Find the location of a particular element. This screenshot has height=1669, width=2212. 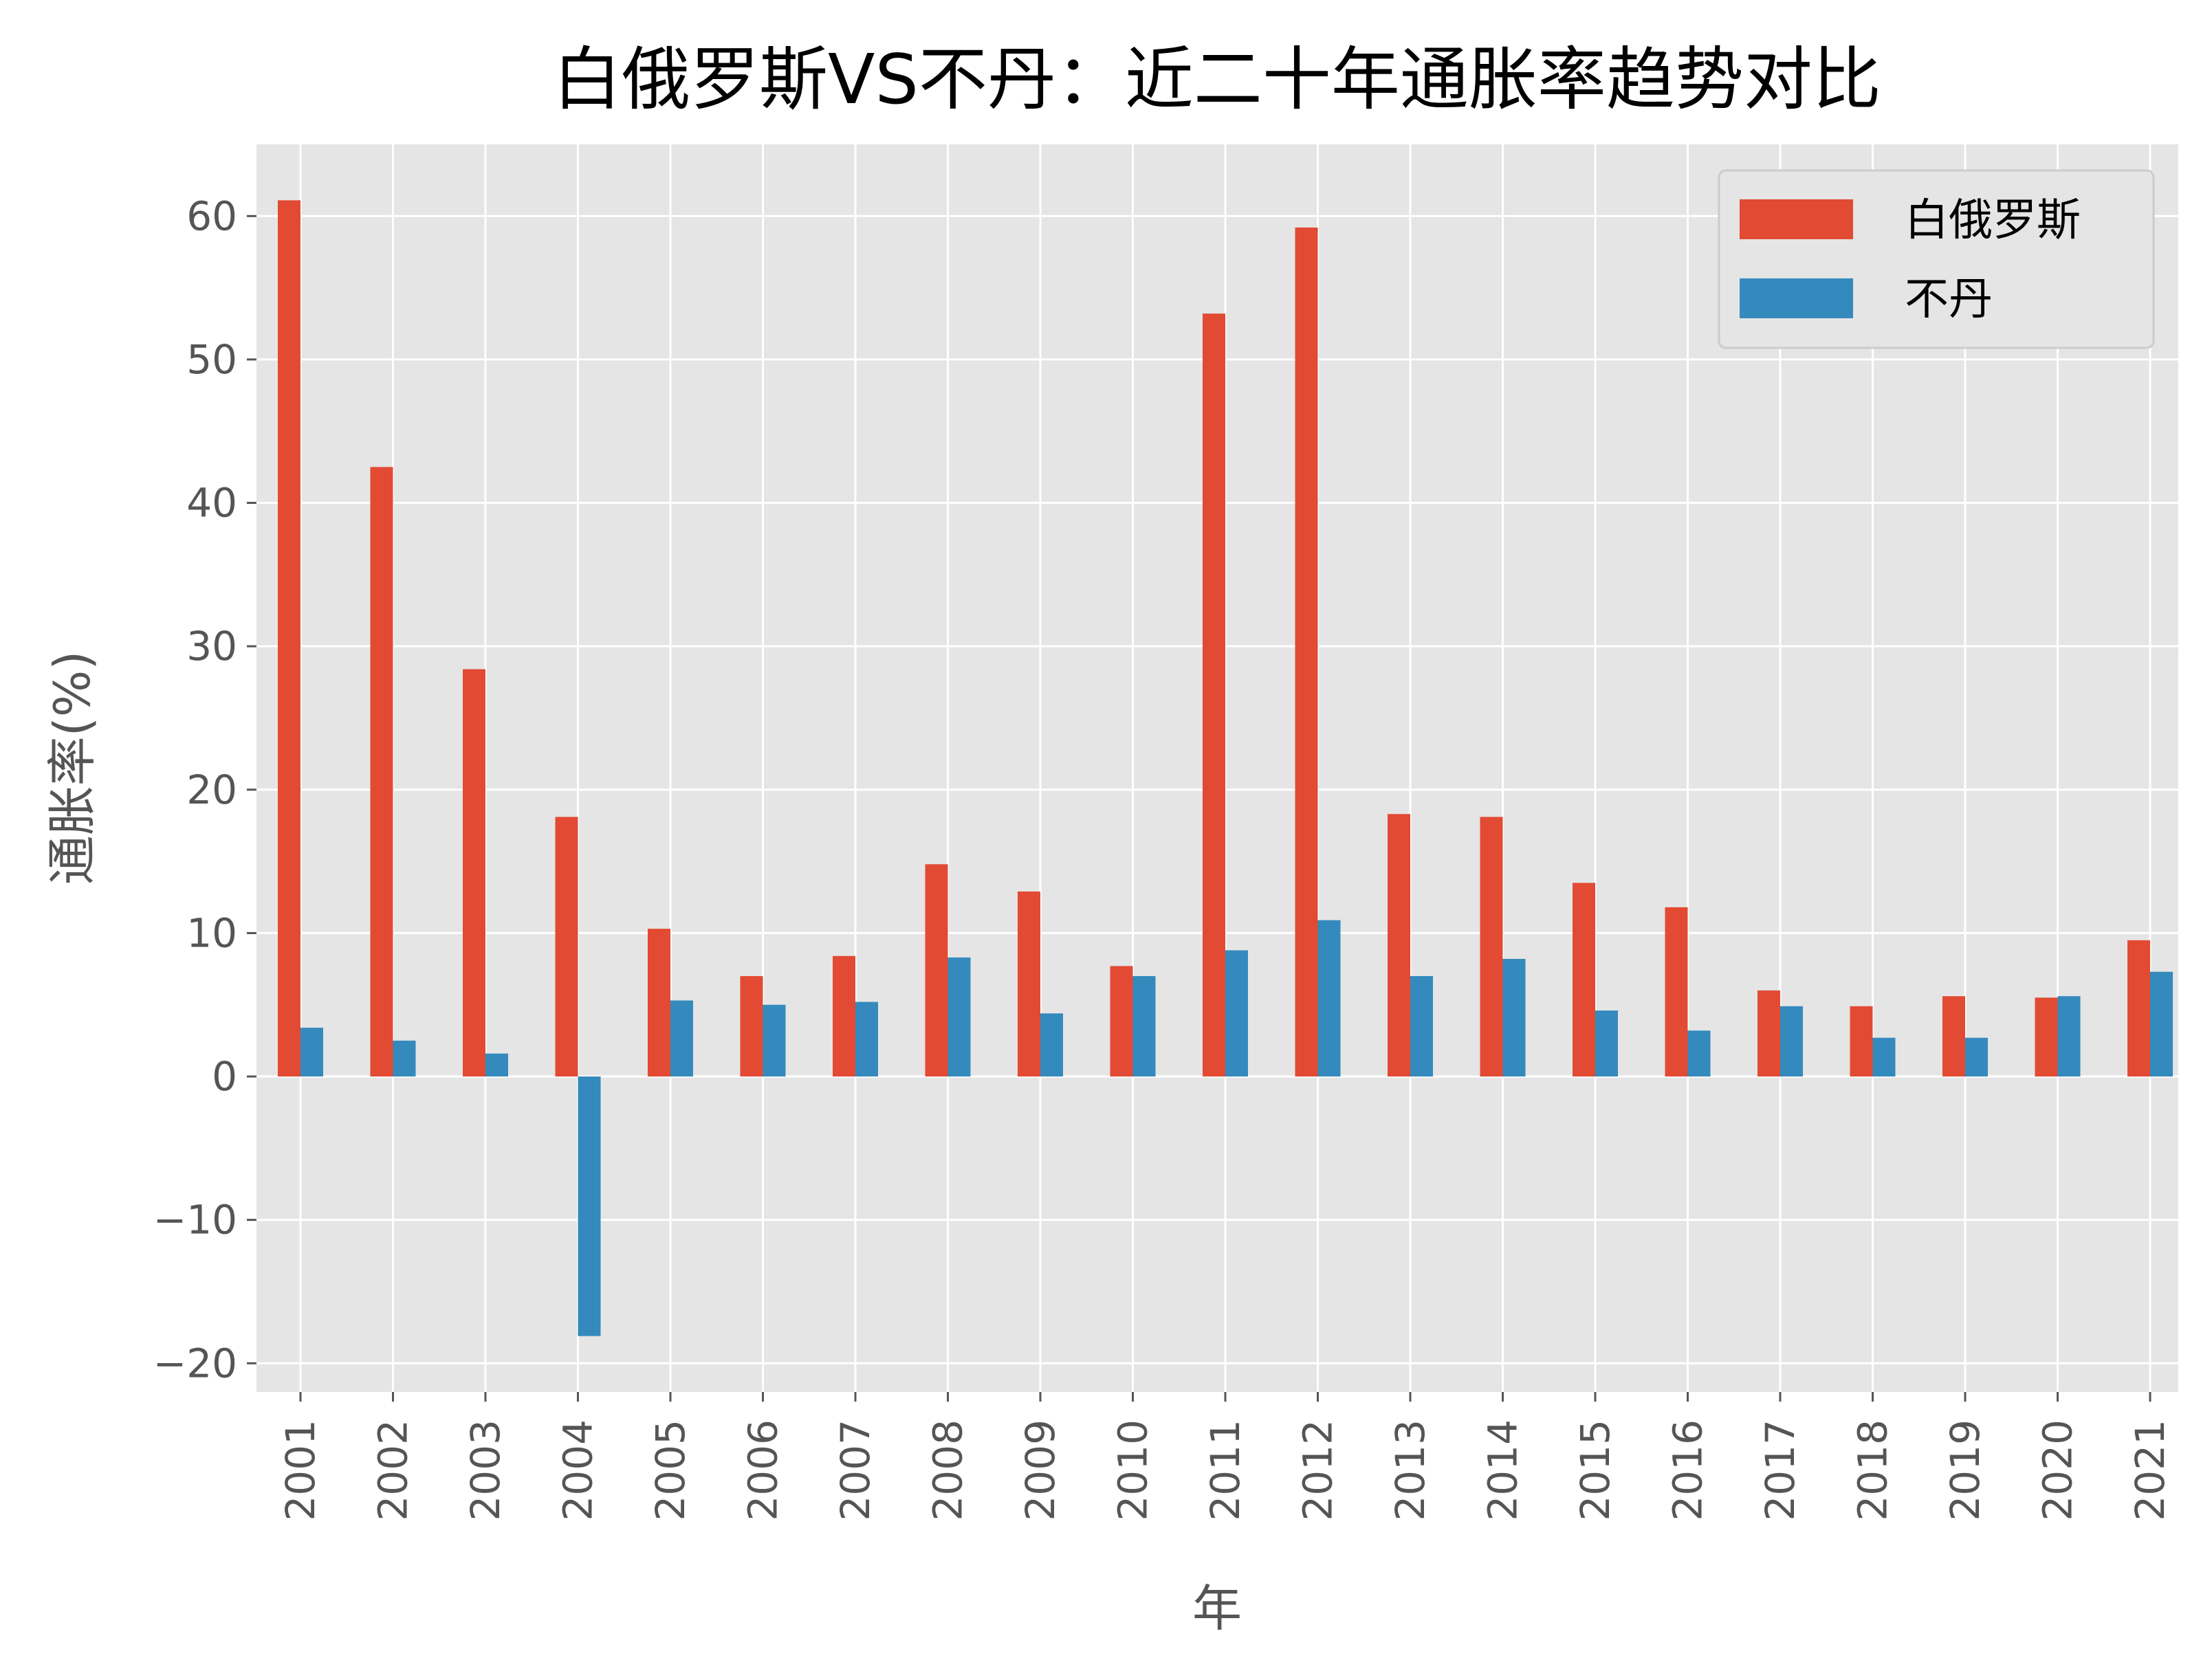

bar-bhutan-2015 is located at coordinates (1606, 1043).